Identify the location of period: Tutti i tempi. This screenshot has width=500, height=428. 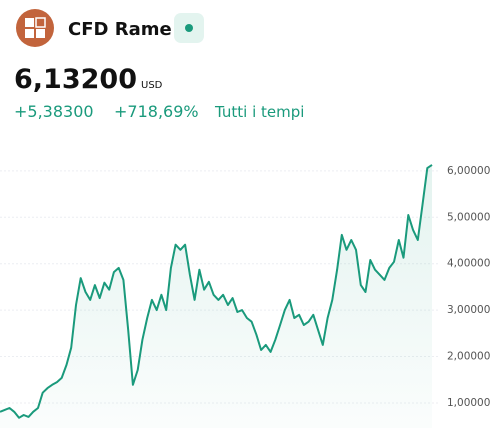
(259, 112).